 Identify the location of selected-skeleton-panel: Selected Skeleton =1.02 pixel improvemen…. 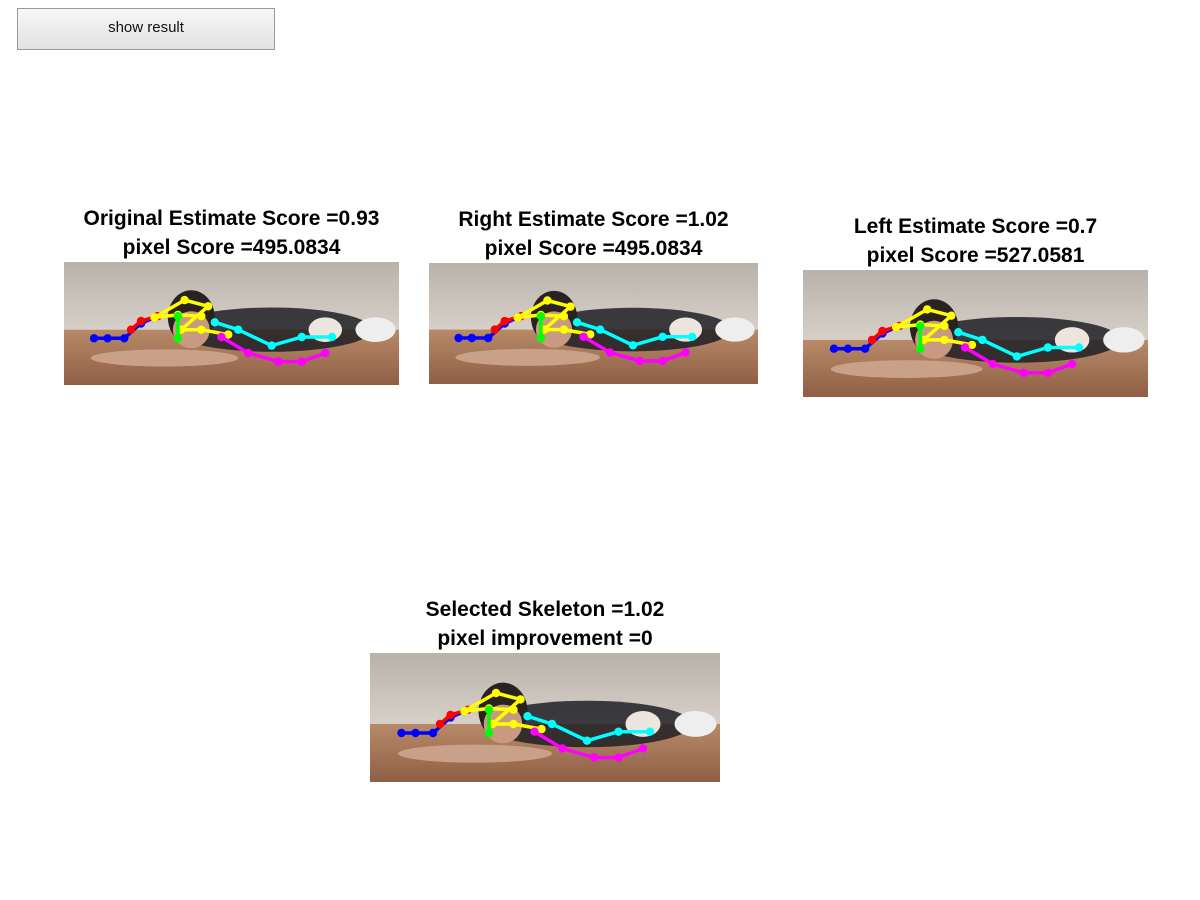
(545, 688).